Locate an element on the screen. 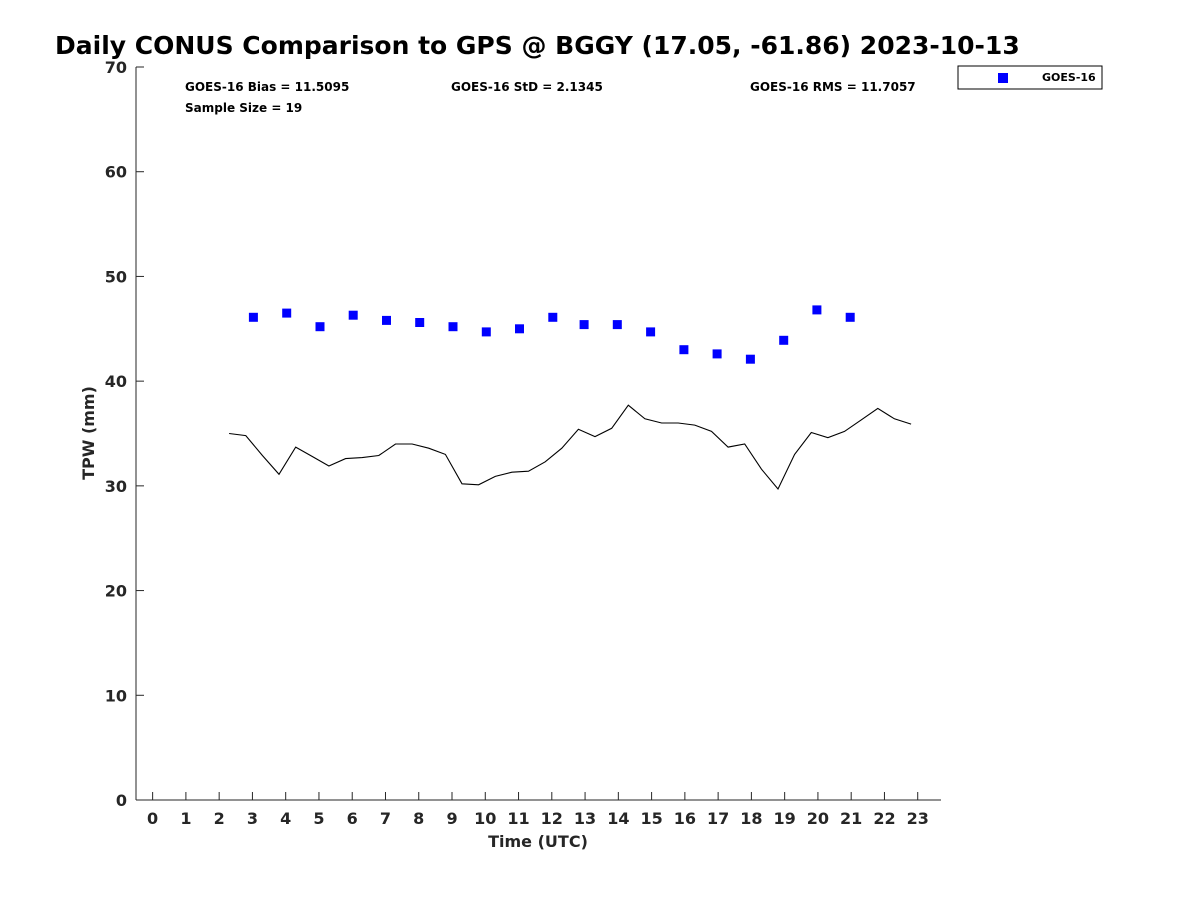 This screenshot has height=900, width=1200. x-tick-label: 9 is located at coordinates (451, 818).